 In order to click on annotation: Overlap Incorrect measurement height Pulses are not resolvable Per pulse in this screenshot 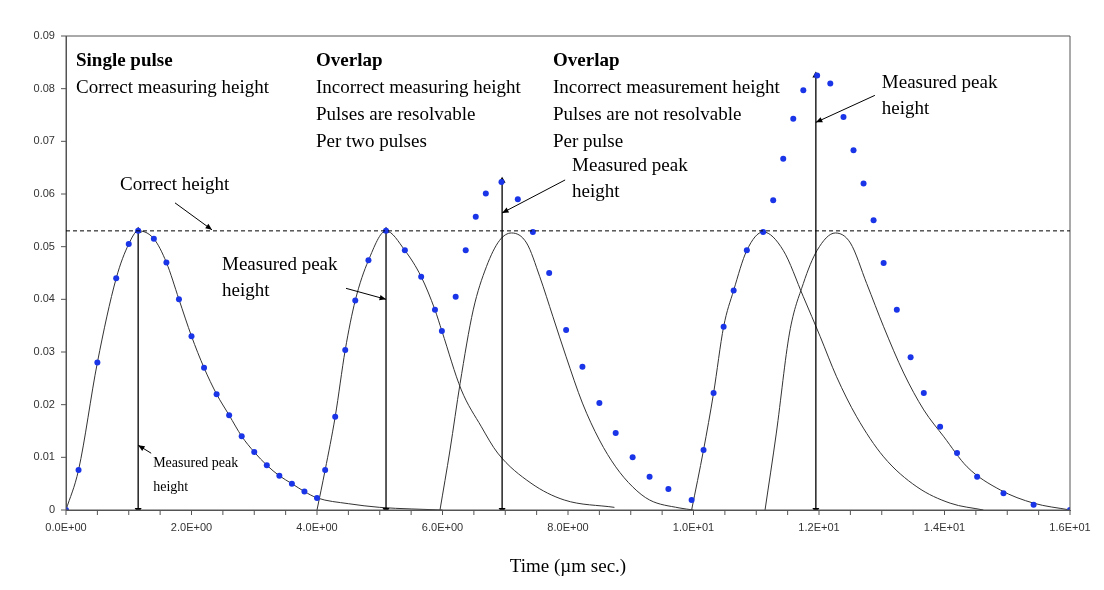, I will do `click(667, 100)`.